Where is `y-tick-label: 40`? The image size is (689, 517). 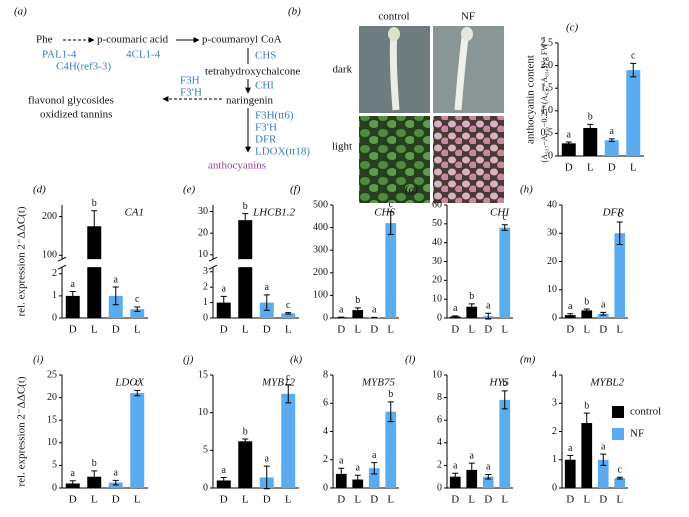
y-tick-label: 40 is located at coordinates (437, 242).